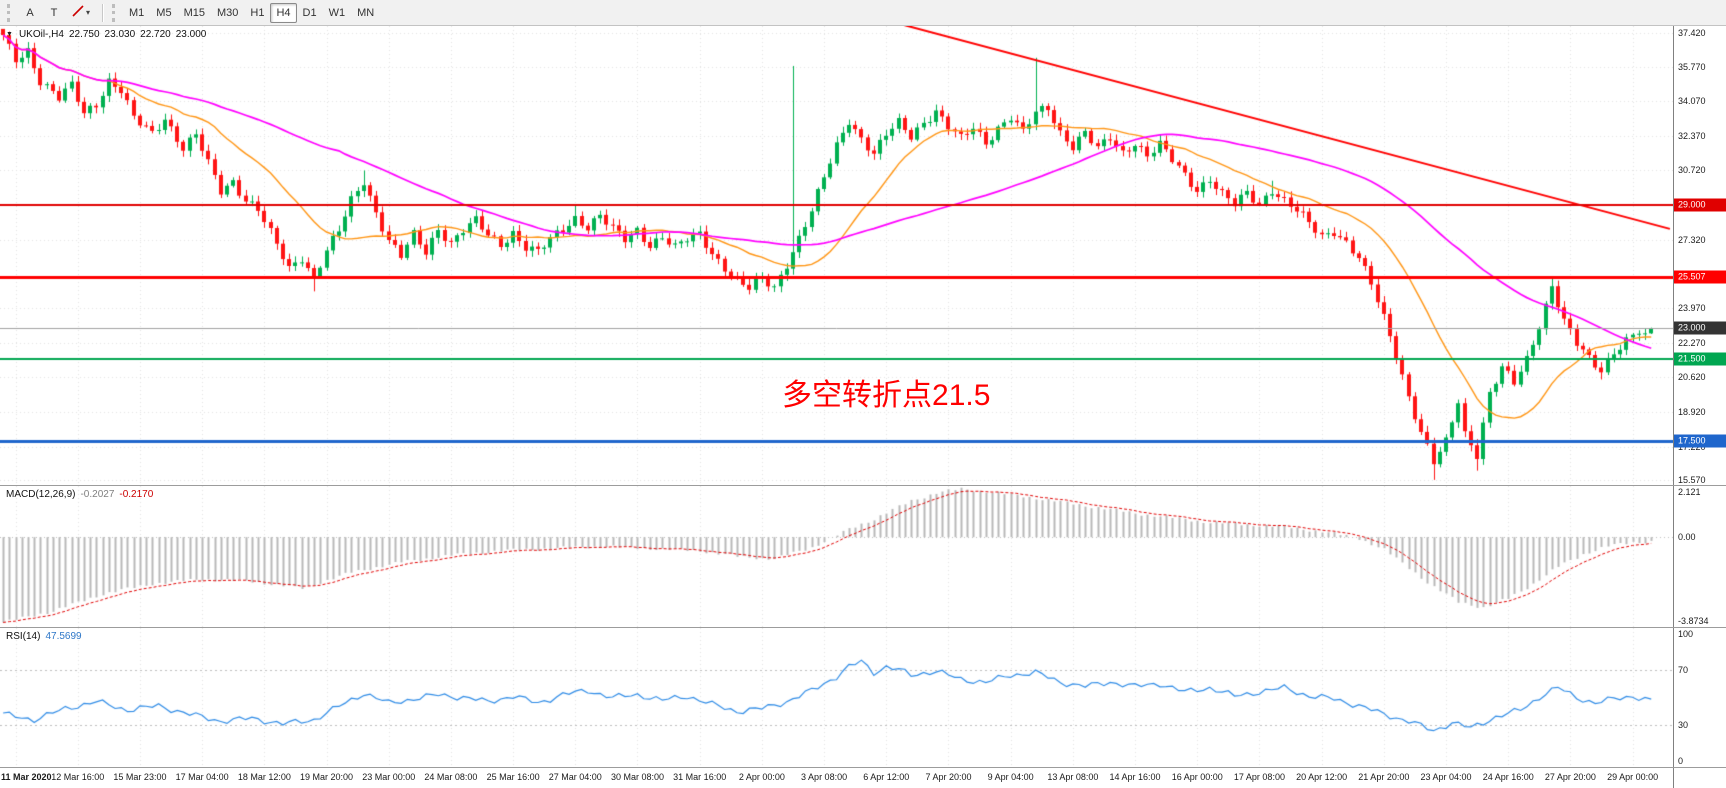  What do you see at coordinates (44, 636) in the screenshot?
I see `rsi-label: RSI(14) 47.5699` at bounding box center [44, 636].